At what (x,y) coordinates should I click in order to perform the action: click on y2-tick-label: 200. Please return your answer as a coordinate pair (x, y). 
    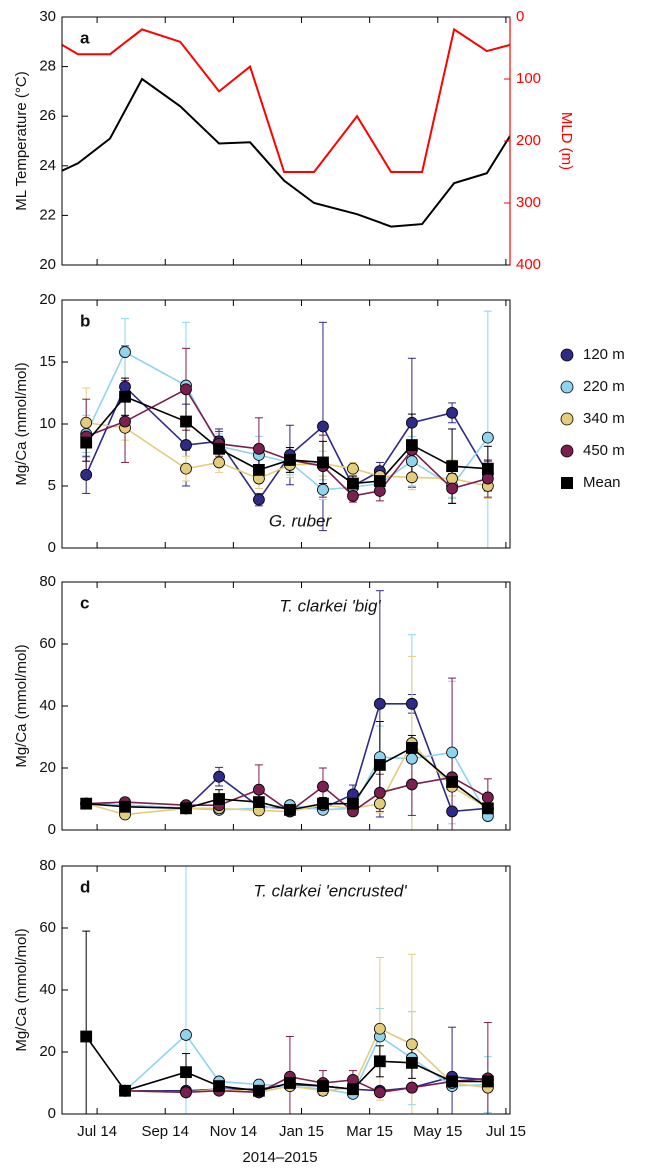
    Looking at the image, I should click on (528, 140).